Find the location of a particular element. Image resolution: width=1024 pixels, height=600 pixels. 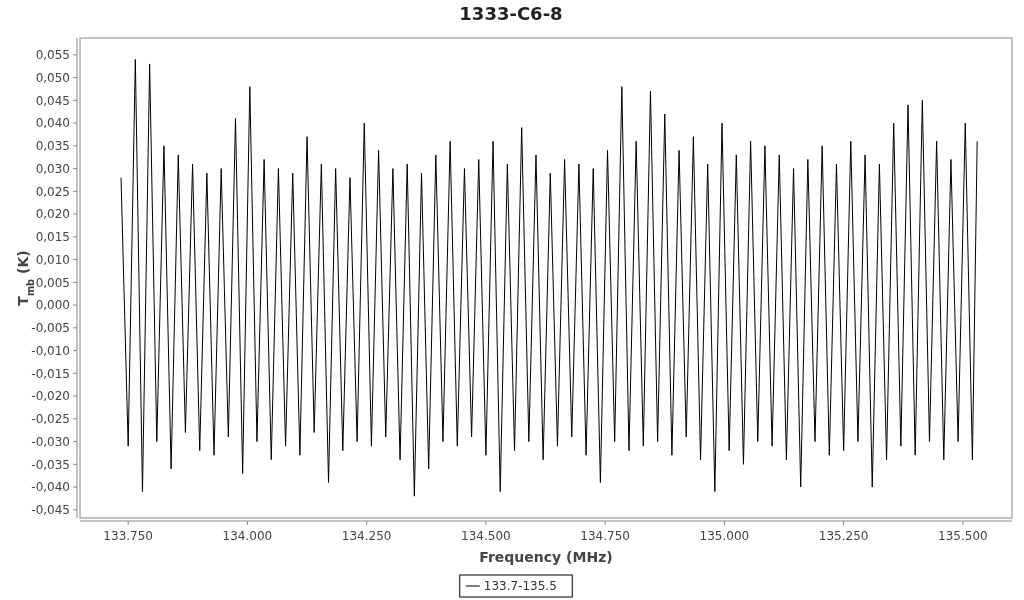

y-tick-label: -0,025 is located at coordinates (50, 419).